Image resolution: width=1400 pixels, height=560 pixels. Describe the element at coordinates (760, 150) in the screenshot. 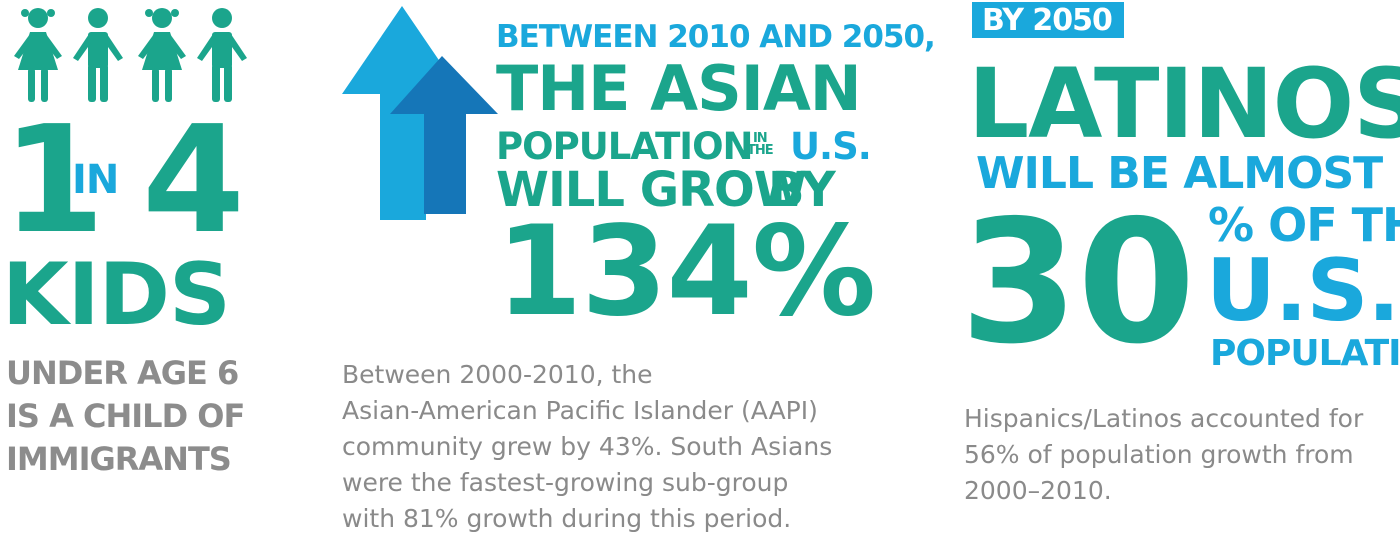

I see `the-word: THE` at that location.